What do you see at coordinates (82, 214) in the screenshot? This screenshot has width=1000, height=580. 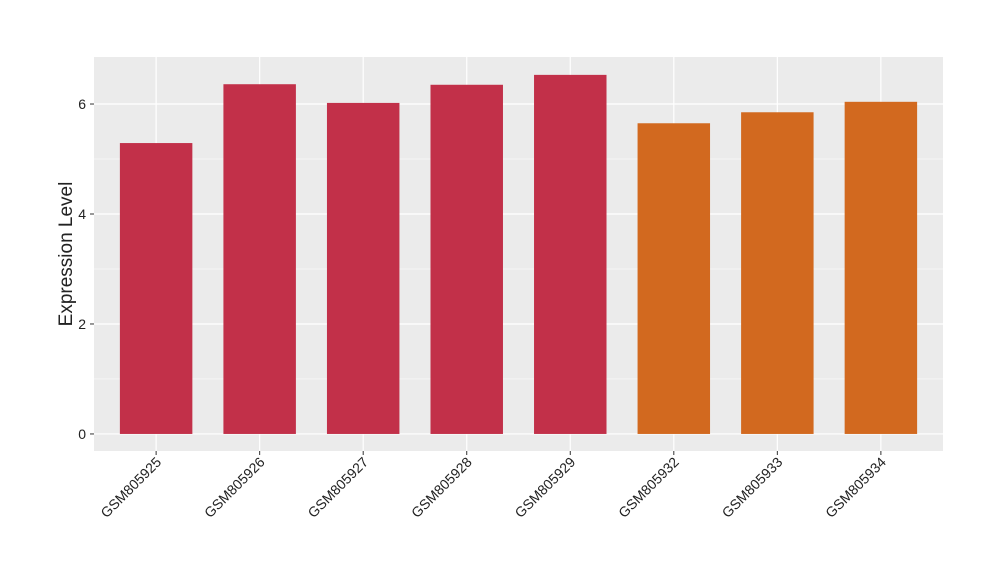 I see `y-tick-label: 4` at bounding box center [82, 214].